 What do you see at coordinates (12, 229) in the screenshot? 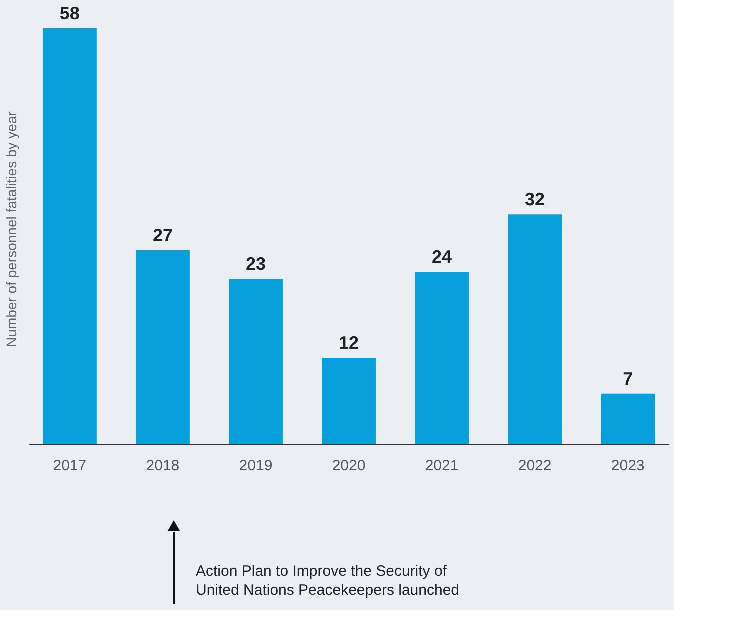
I see `y-axis-title: Number of personnel fatalities by year` at bounding box center [12, 229].